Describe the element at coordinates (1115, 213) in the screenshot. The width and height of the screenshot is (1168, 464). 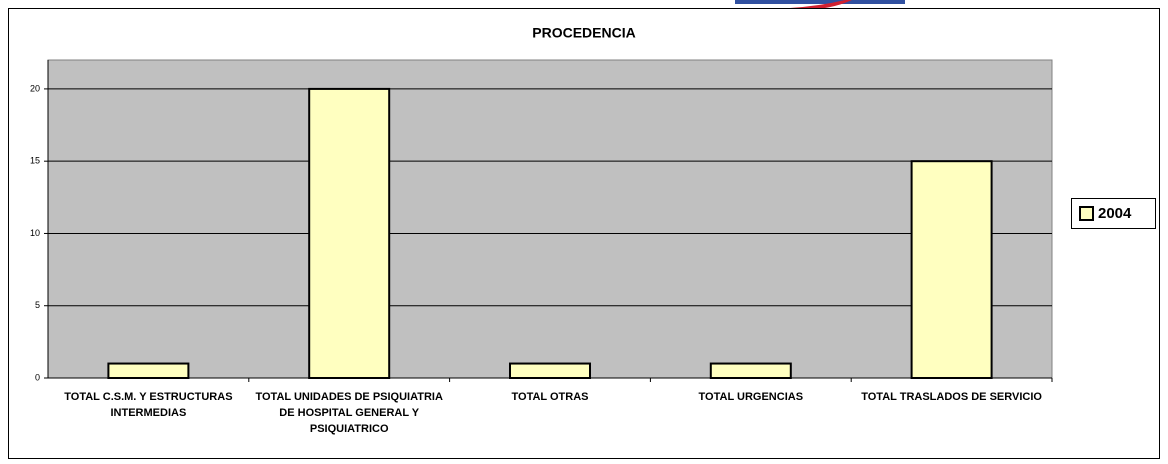
I see `legend-label: 2004` at that location.